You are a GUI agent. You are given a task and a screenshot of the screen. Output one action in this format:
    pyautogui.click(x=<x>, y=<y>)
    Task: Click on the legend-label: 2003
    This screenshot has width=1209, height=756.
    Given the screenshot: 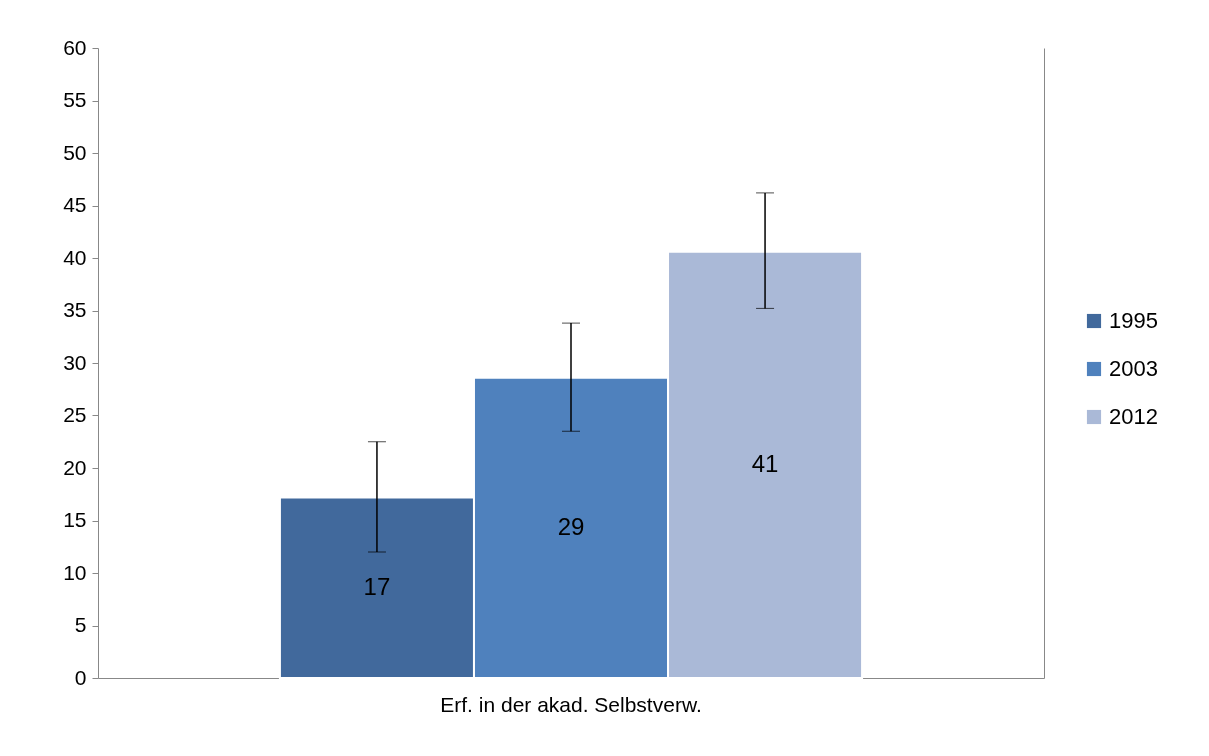 What is the action you would take?
    pyautogui.click(x=1133, y=368)
    